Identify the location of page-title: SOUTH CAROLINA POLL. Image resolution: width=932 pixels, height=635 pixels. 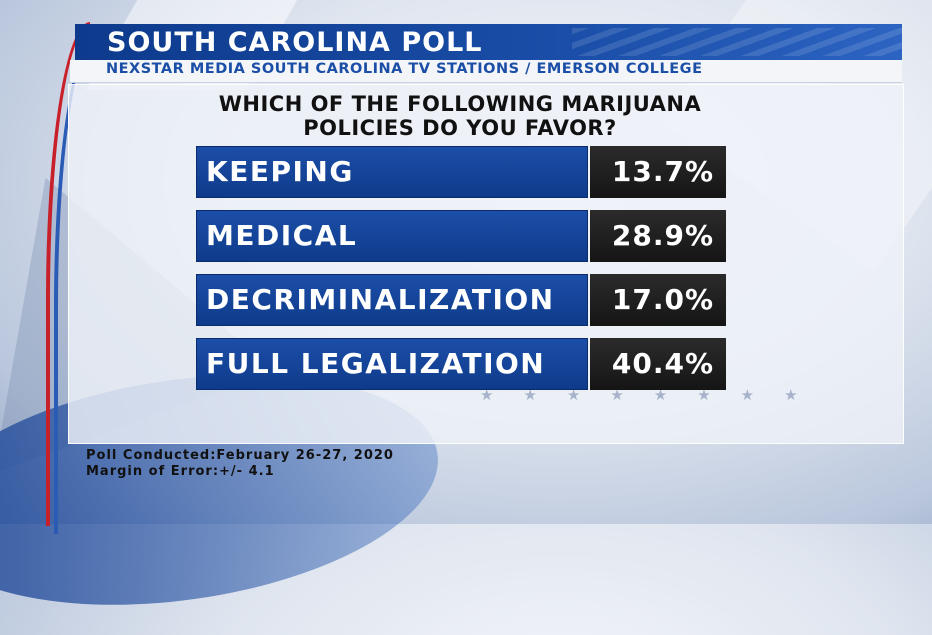
(295, 42).